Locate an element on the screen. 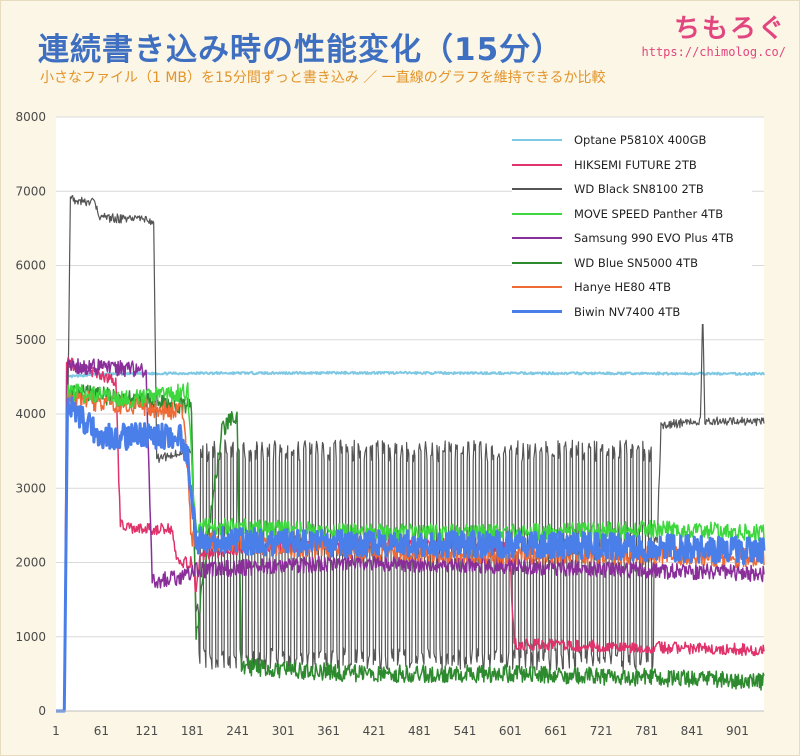 This screenshot has width=800, height=756. legend-item: Biwin NV7400 4TB is located at coordinates (632, 312).